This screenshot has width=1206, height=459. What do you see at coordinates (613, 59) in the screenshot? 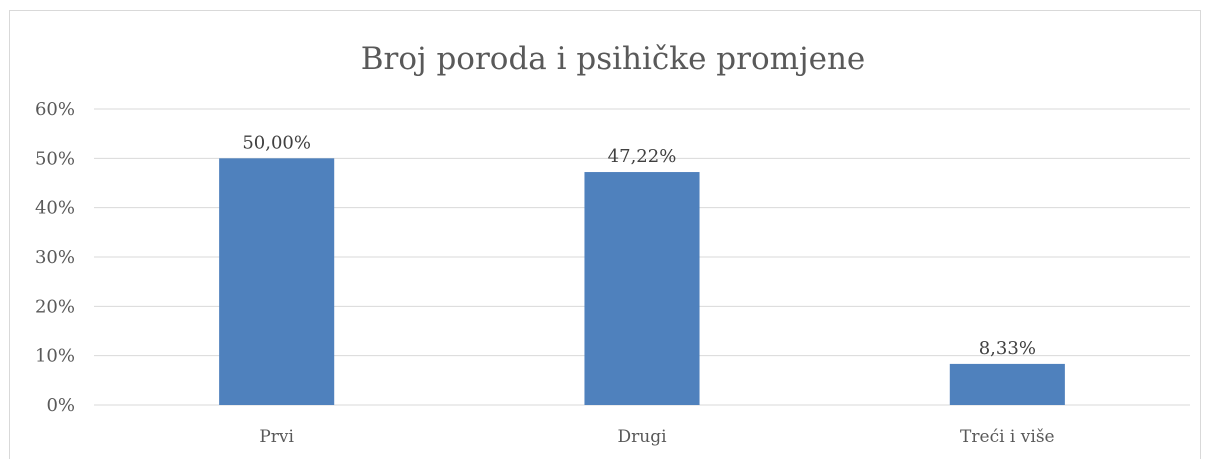
I see `chart-title: Broj poroda i psihičke promjene` at bounding box center [613, 59].